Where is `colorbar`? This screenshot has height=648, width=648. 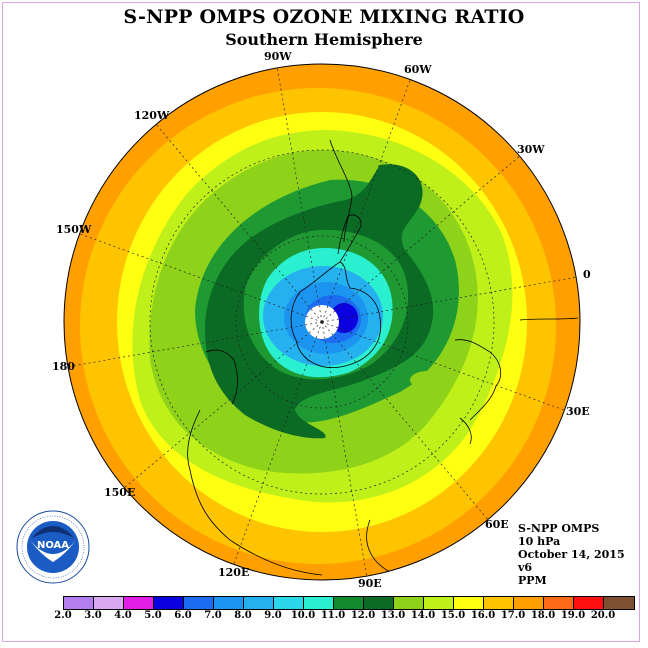 colorbar is located at coordinates (349, 603).